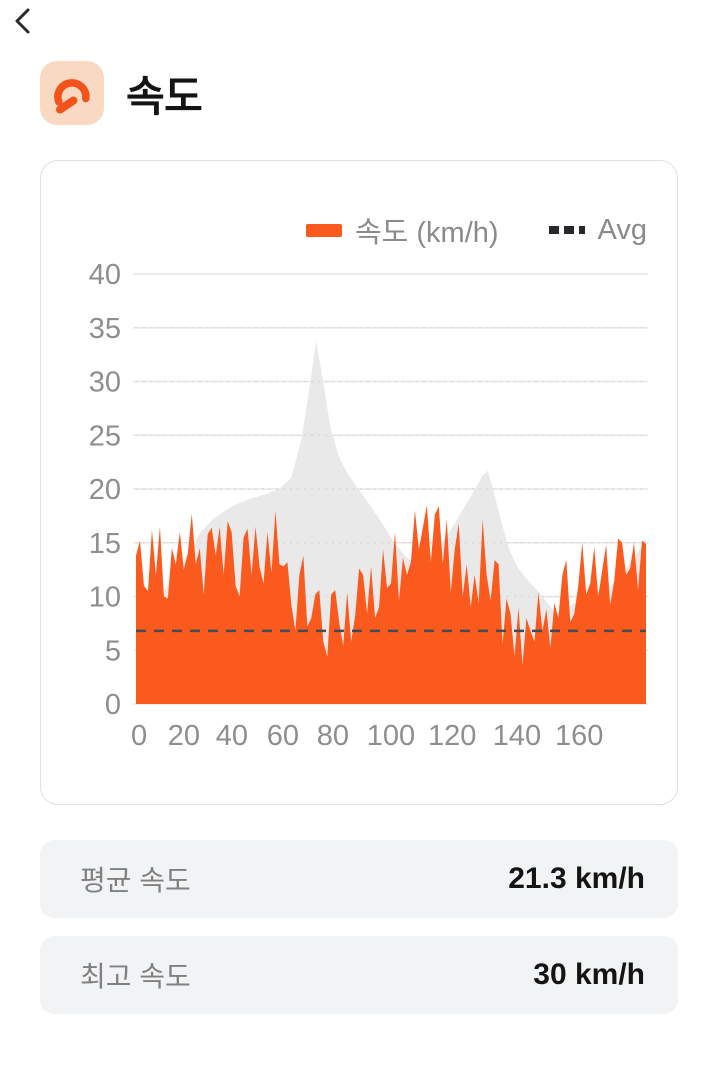  Describe the element at coordinates (105, 598) in the screenshot. I see `svg-text: 10` at that location.